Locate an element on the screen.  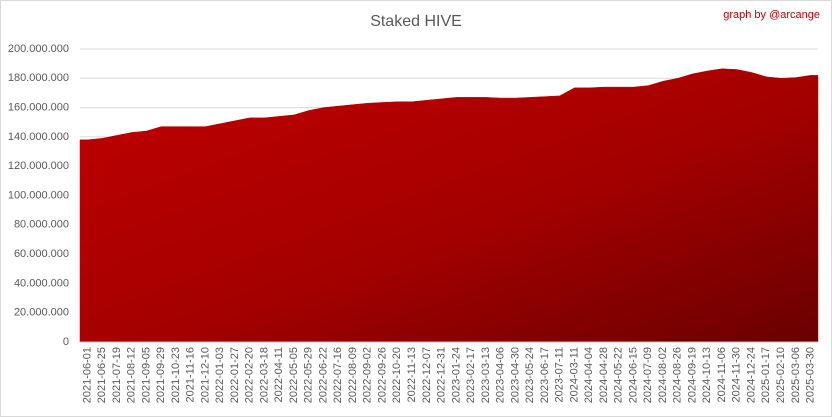
x-tick-label: 2022-11-13 is located at coordinates (412, 374).